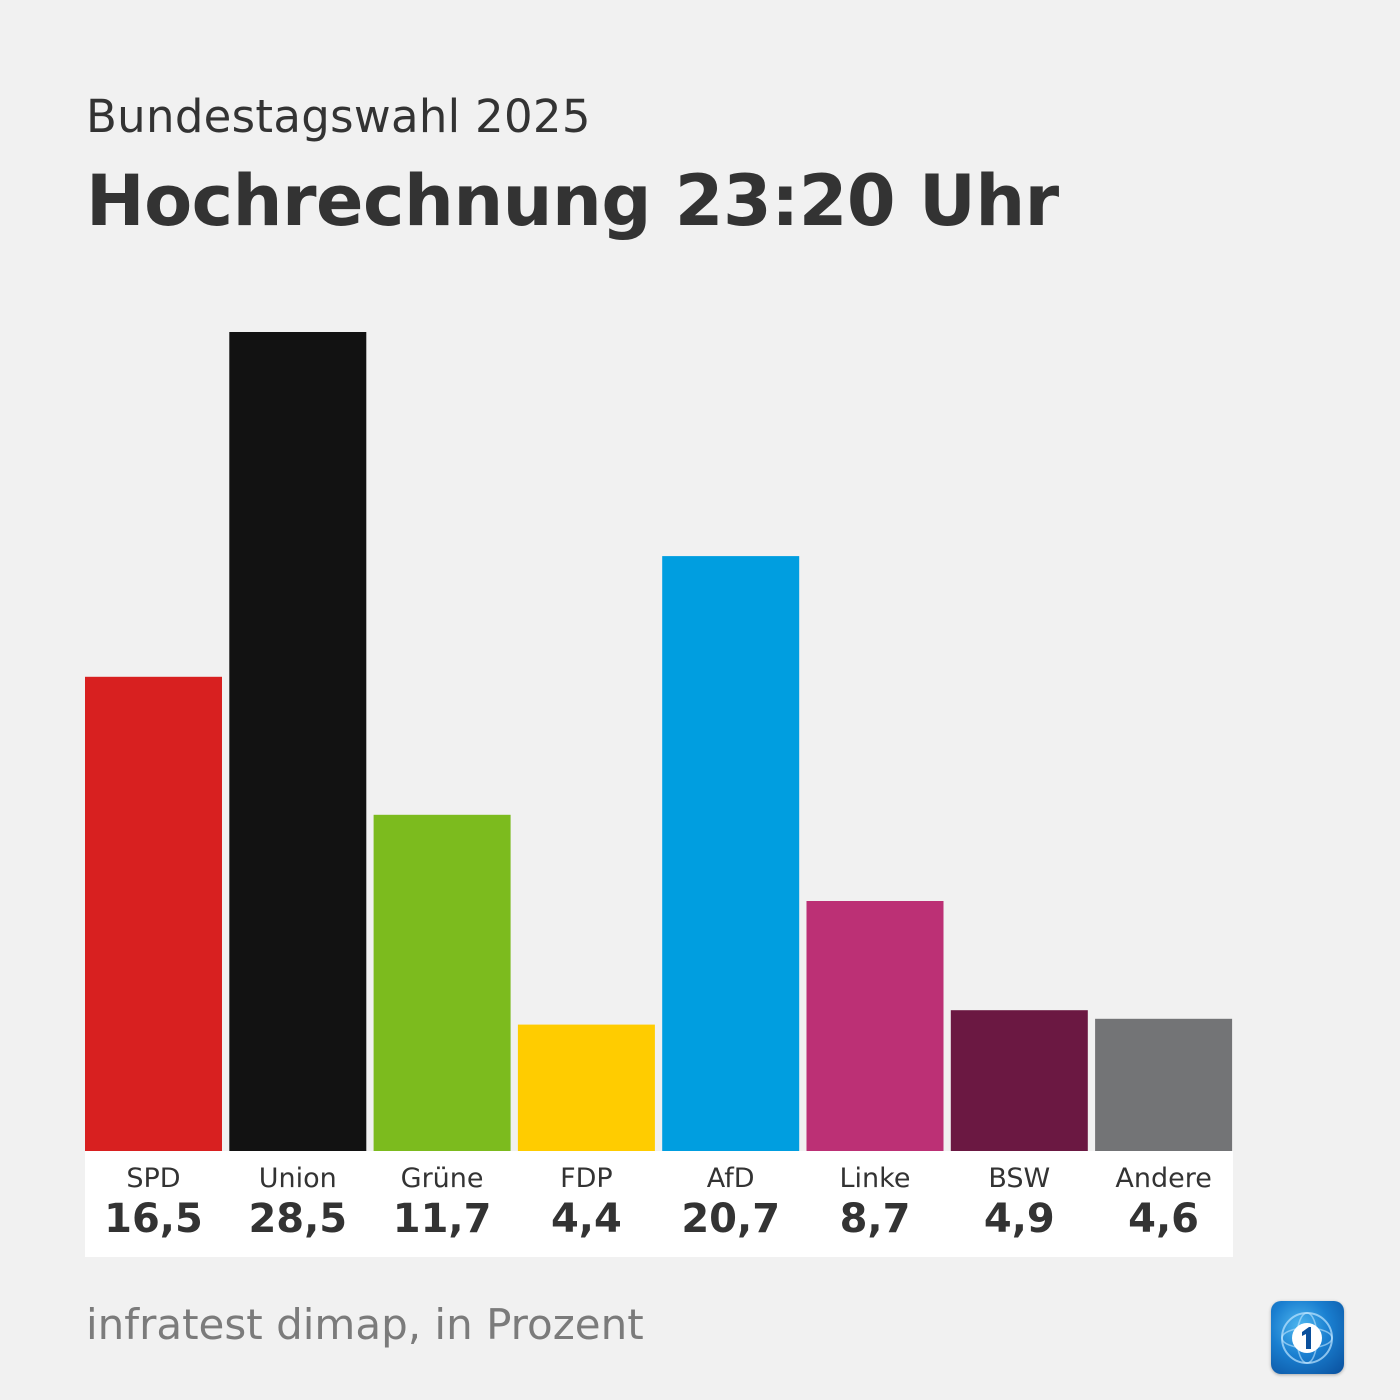  Describe the element at coordinates (572, 201) in the screenshot. I see `chart-title: Hochrechnung 23:20 Uhr` at that location.